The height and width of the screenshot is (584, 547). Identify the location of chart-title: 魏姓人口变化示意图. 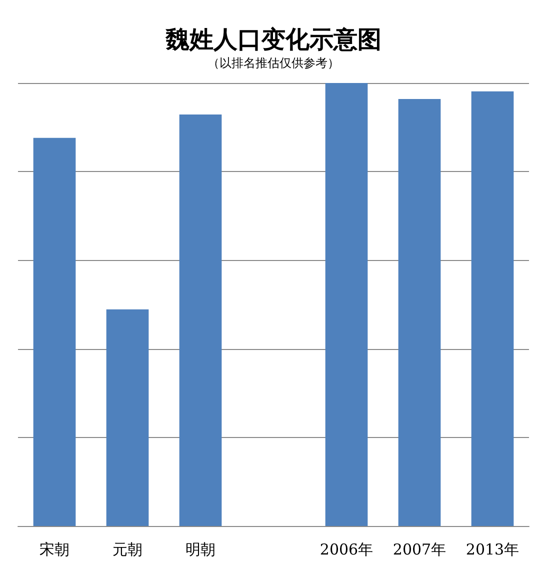
(273, 39).